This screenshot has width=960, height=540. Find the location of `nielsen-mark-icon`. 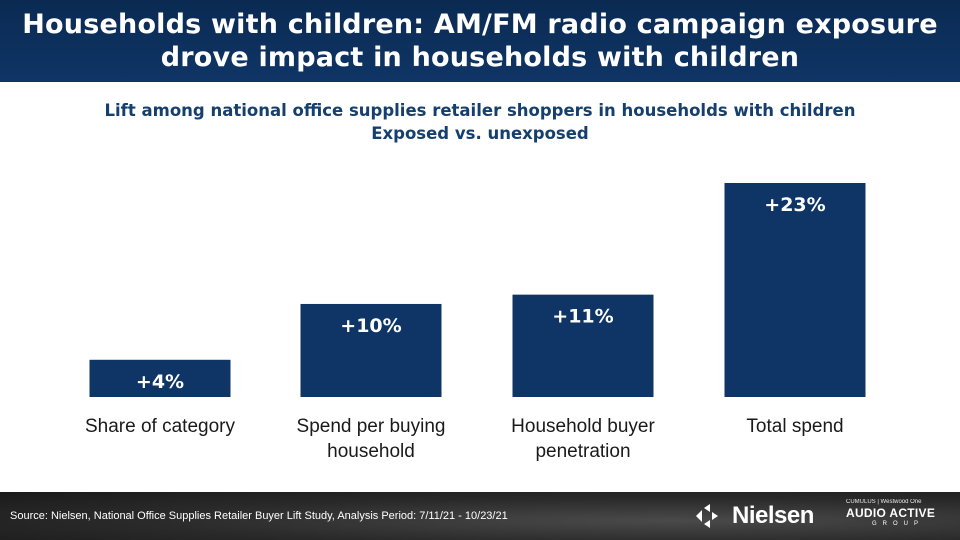

nielsen-mark-icon is located at coordinates (707, 516).